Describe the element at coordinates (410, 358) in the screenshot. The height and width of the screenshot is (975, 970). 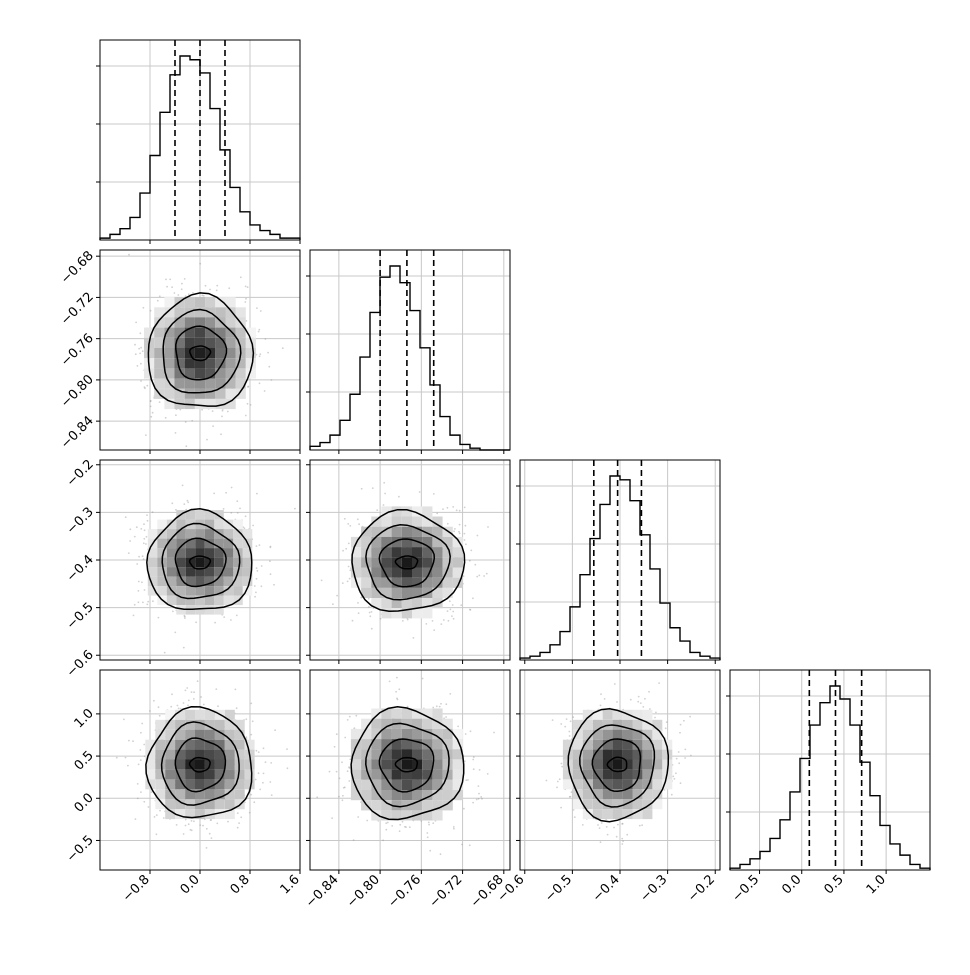
I see `histogram-step-line` at that location.